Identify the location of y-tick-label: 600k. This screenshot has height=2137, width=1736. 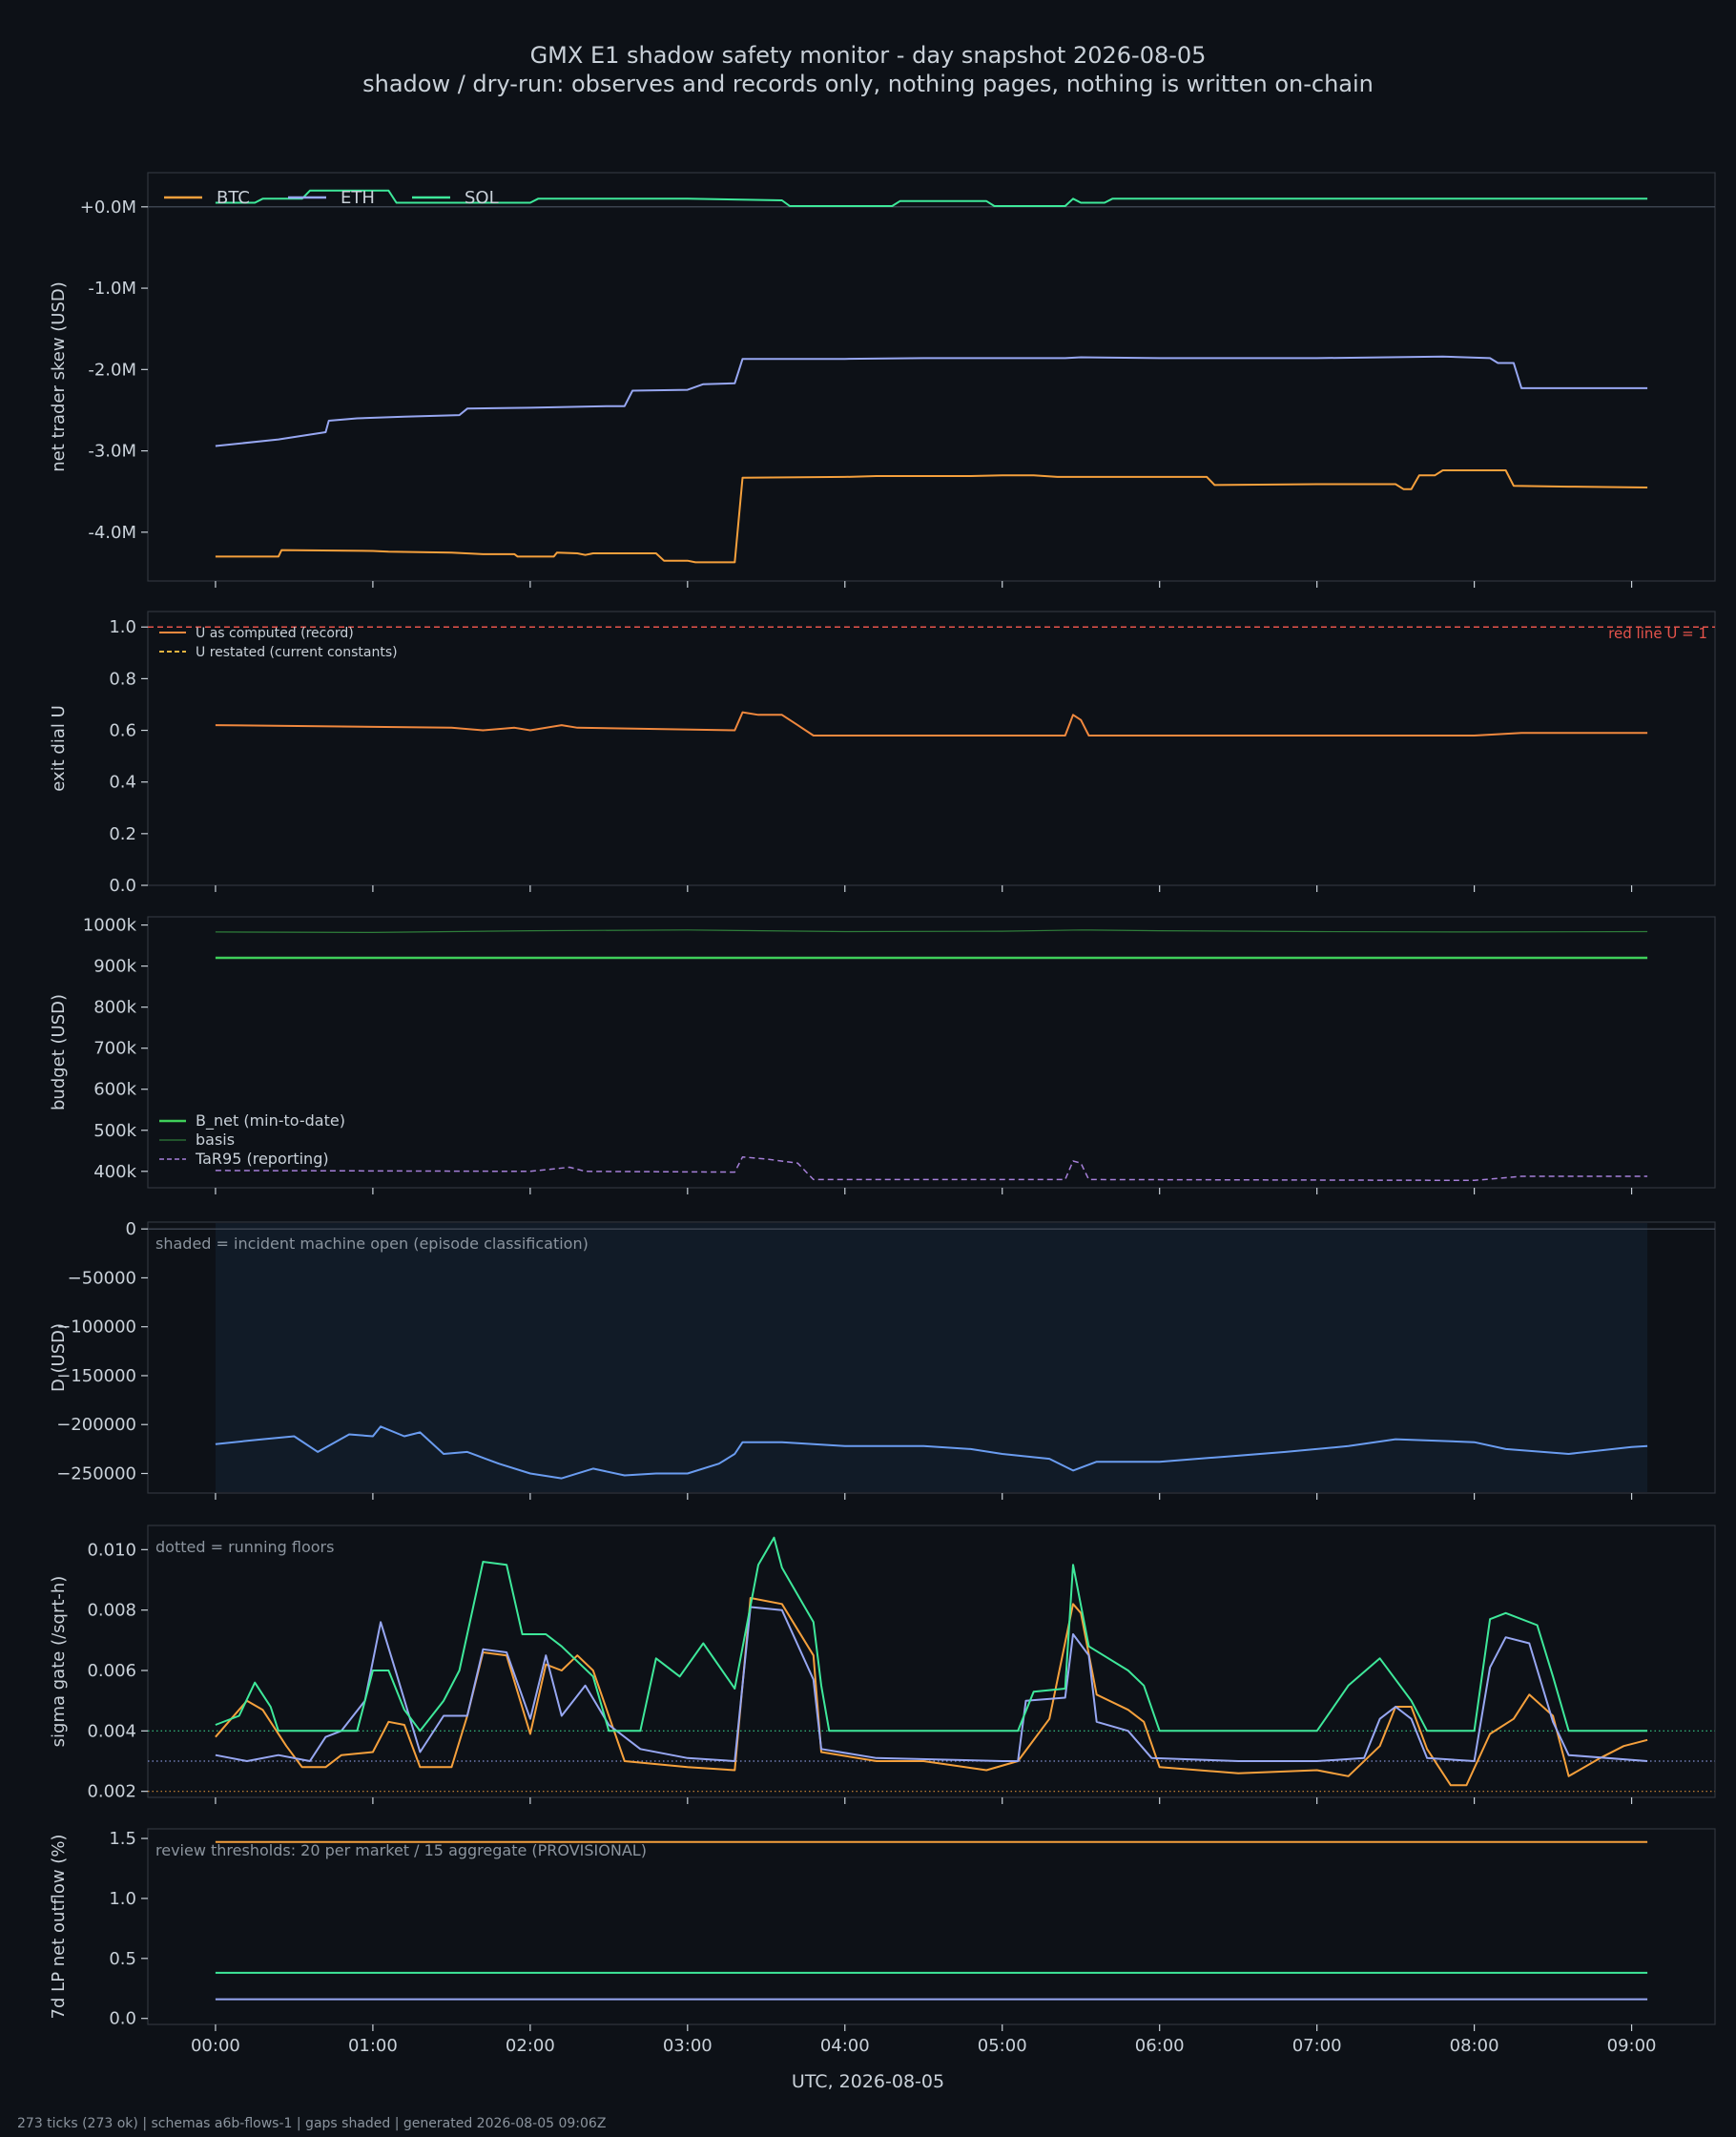
(114, 1090).